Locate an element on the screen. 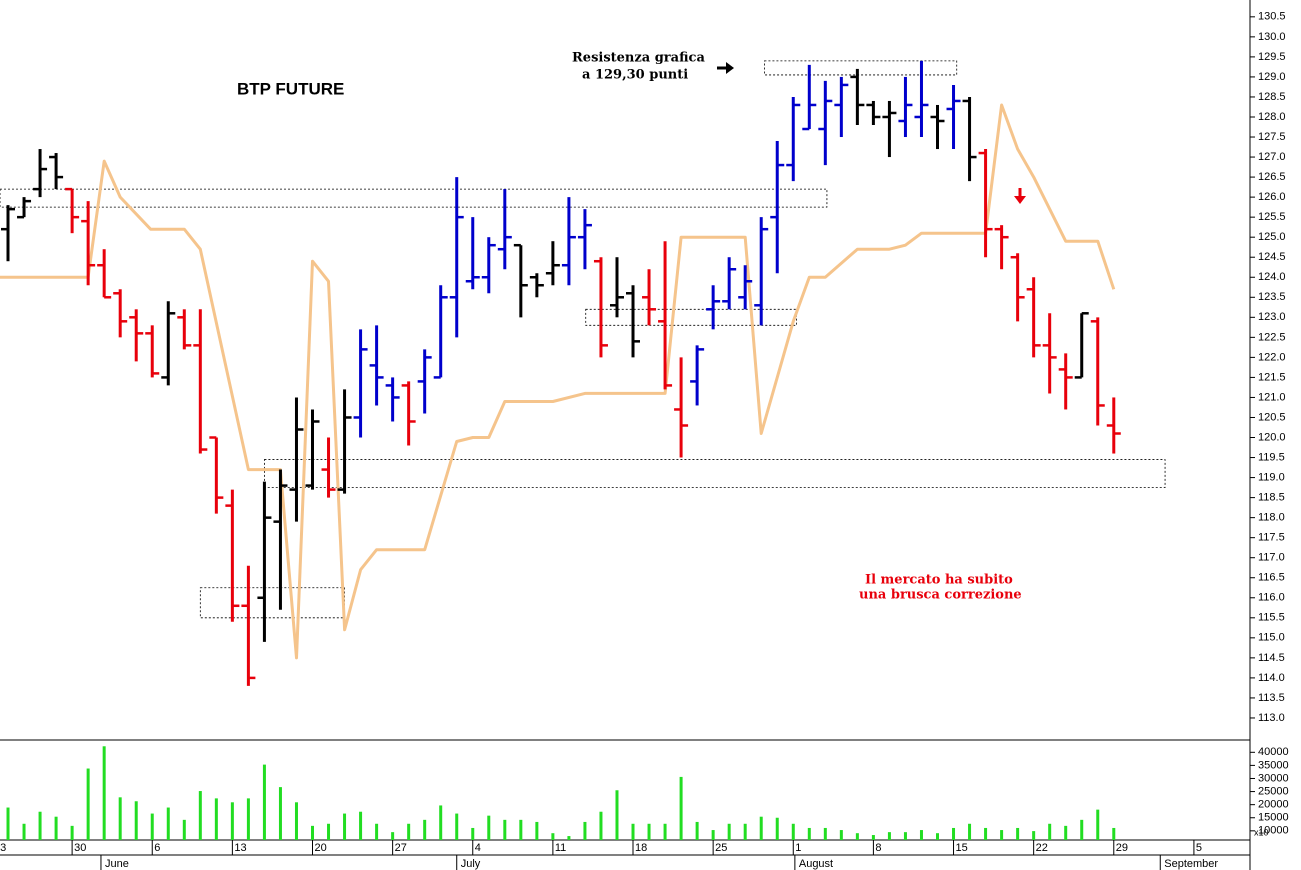 The height and width of the screenshot is (870, 1301). x-tick-label: 30 is located at coordinates (80, 848).